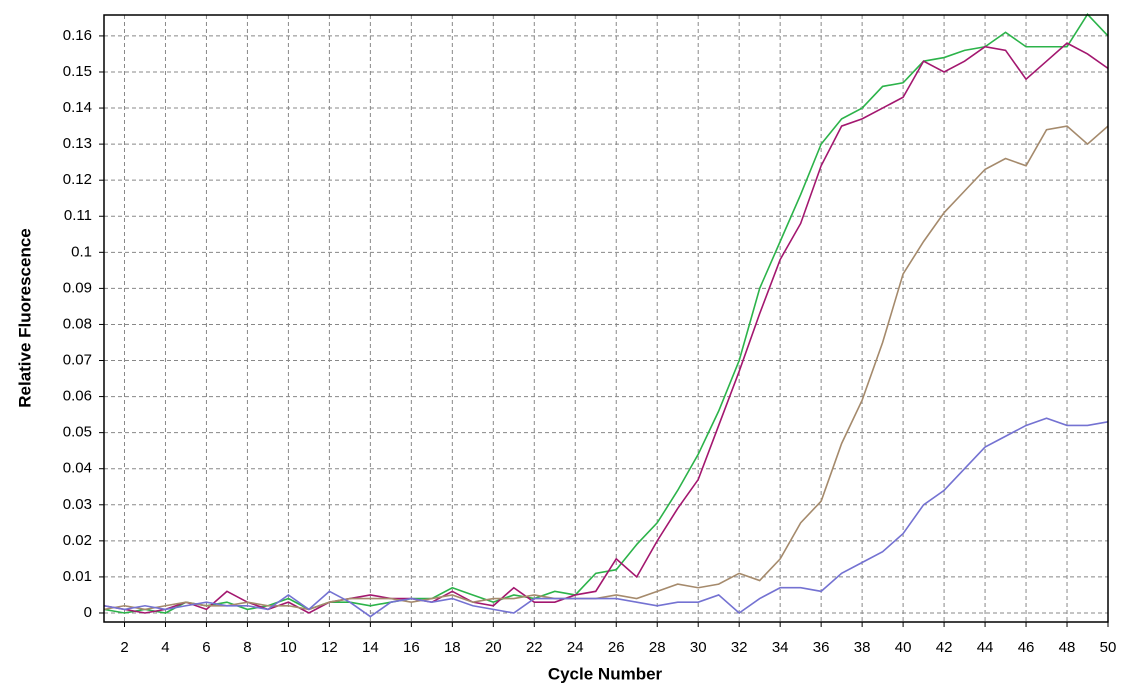 The image size is (1124, 688). Describe the element at coordinates (78, 215) in the screenshot. I see `y-tick-label: 0.11` at that location.